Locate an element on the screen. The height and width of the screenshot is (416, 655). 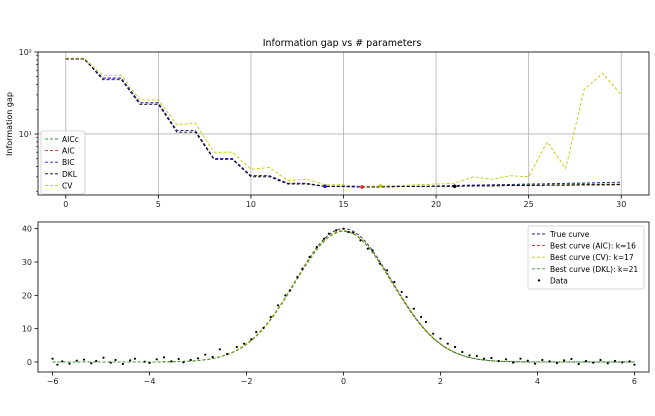
x-tick-label: 5 is located at coordinates (158, 204).